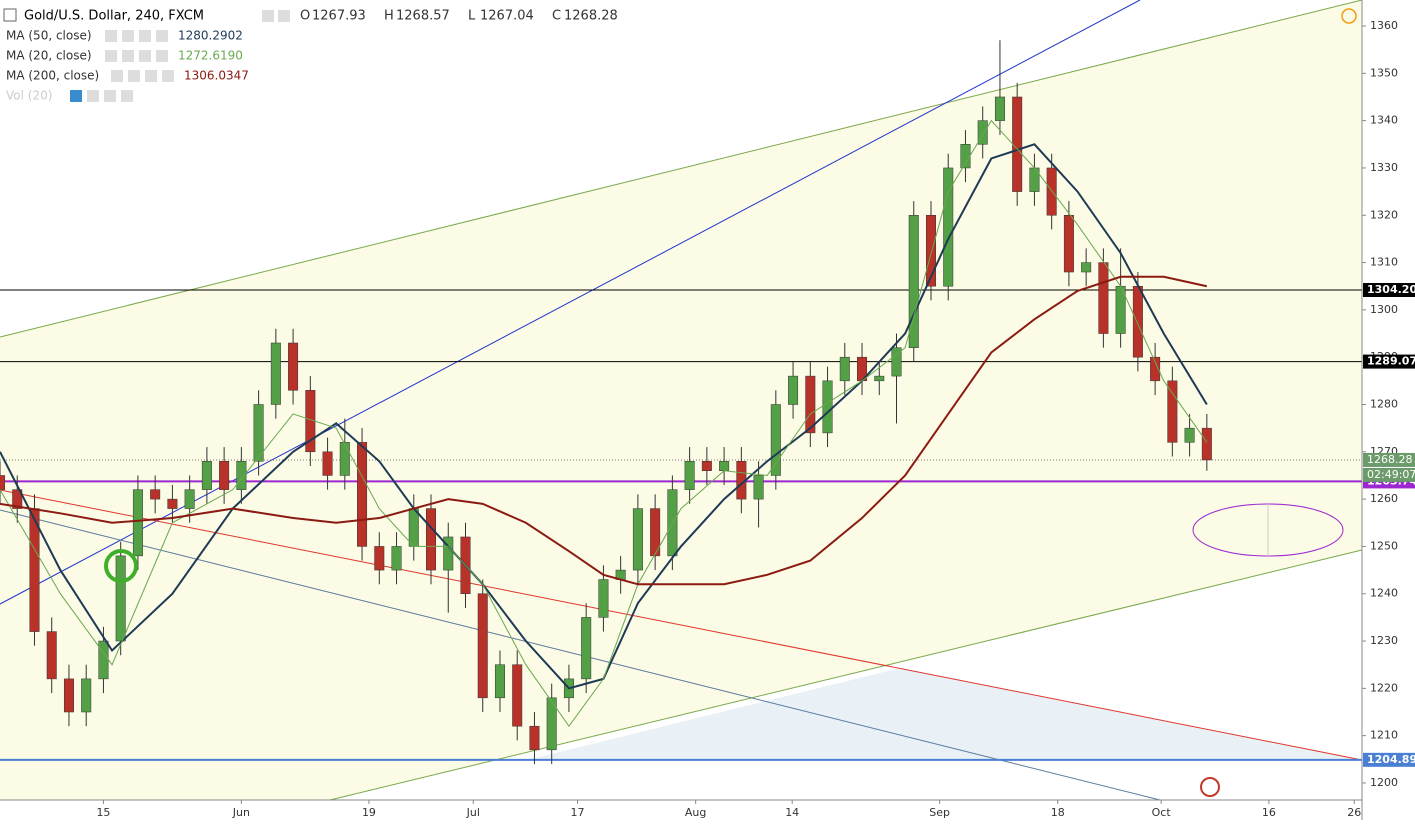  What do you see at coordinates (1384, 403) in the screenshot?
I see `y-tick-label: 1280` at bounding box center [1384, 403].